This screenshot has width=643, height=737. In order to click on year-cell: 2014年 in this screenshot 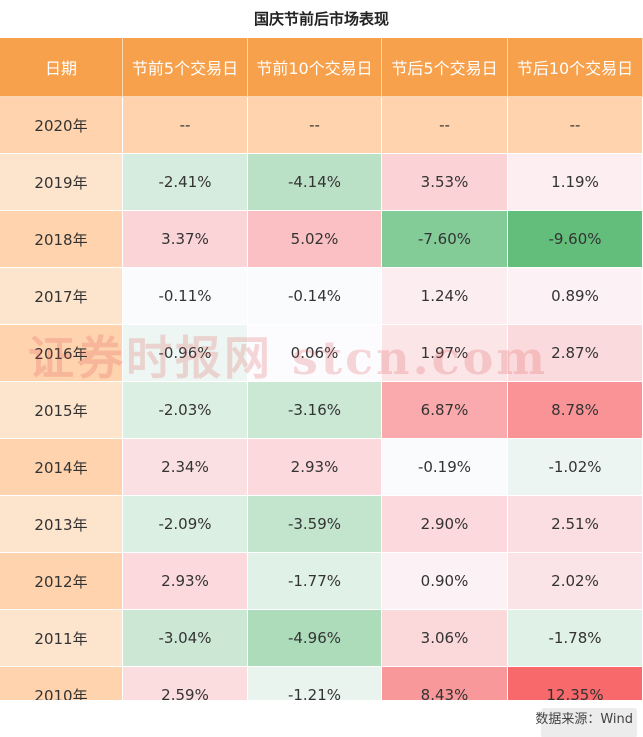, I will do `click(61, 467)`.